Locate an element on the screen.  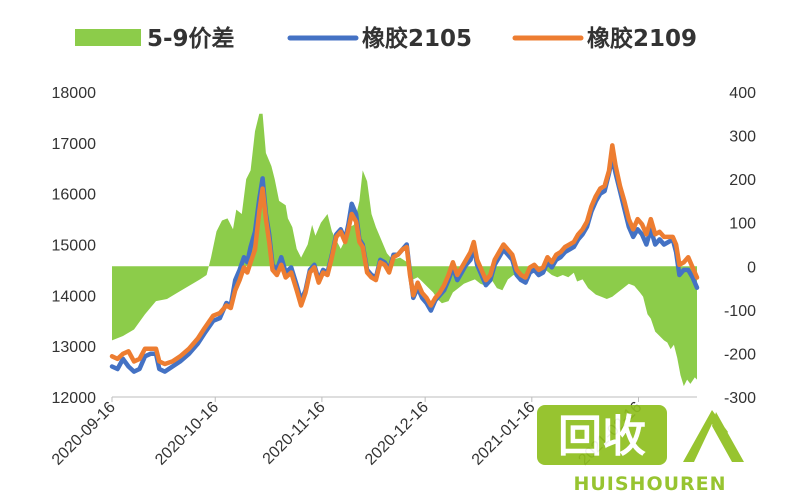
y-right-tick-label: -200 is located at coordinates (740, 354).